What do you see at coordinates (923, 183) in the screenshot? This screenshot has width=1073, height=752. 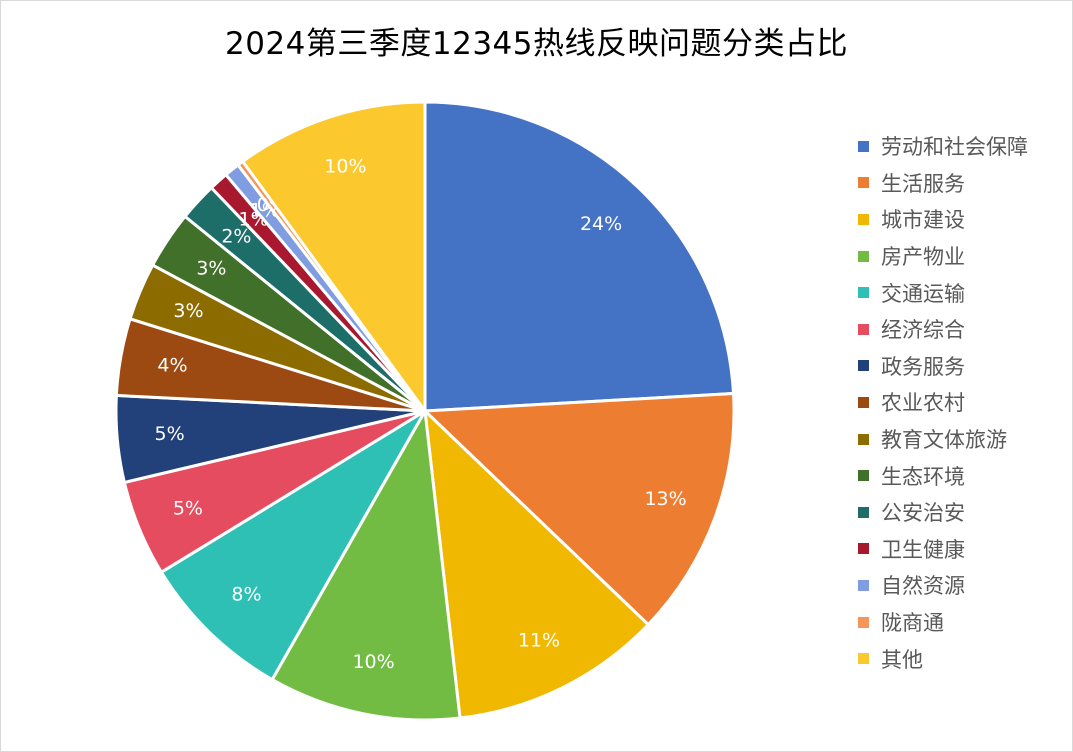 I see `legend-label: 生活服务` at bounding box center [923, 183].